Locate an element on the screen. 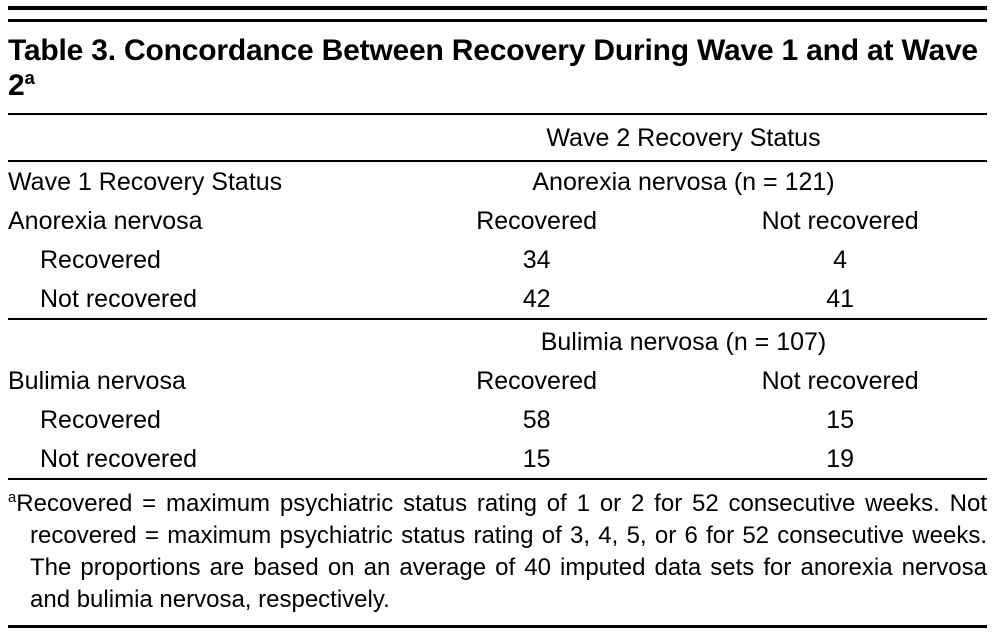 This screenshot has width=995, height=637. bulimia-not-recovered-row-label: Not recovered is located at coordinates (119, 458).